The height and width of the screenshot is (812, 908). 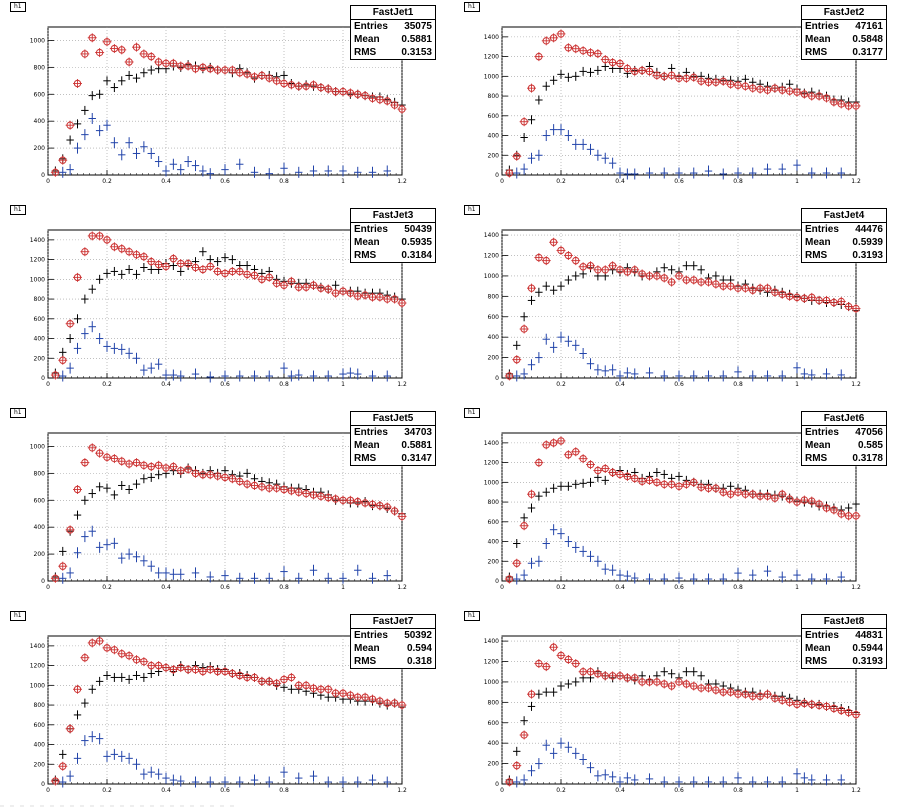 I want to click on y-tick-label: 800, so click(x=40, y=67).